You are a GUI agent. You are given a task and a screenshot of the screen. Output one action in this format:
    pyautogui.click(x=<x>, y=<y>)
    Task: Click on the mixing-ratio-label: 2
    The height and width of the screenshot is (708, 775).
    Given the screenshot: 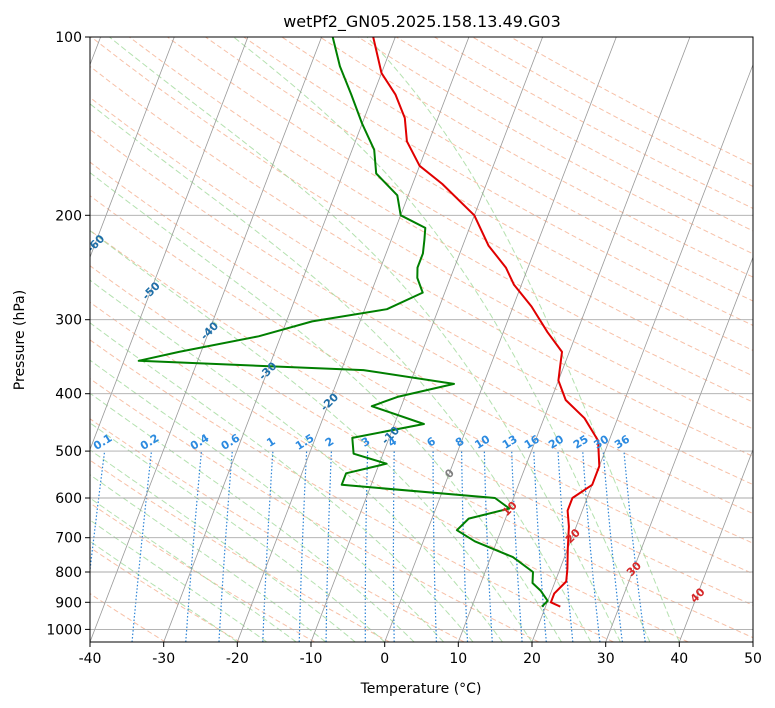 What is the action you would take?
    pyautogui.click(x=329, y=442)
    